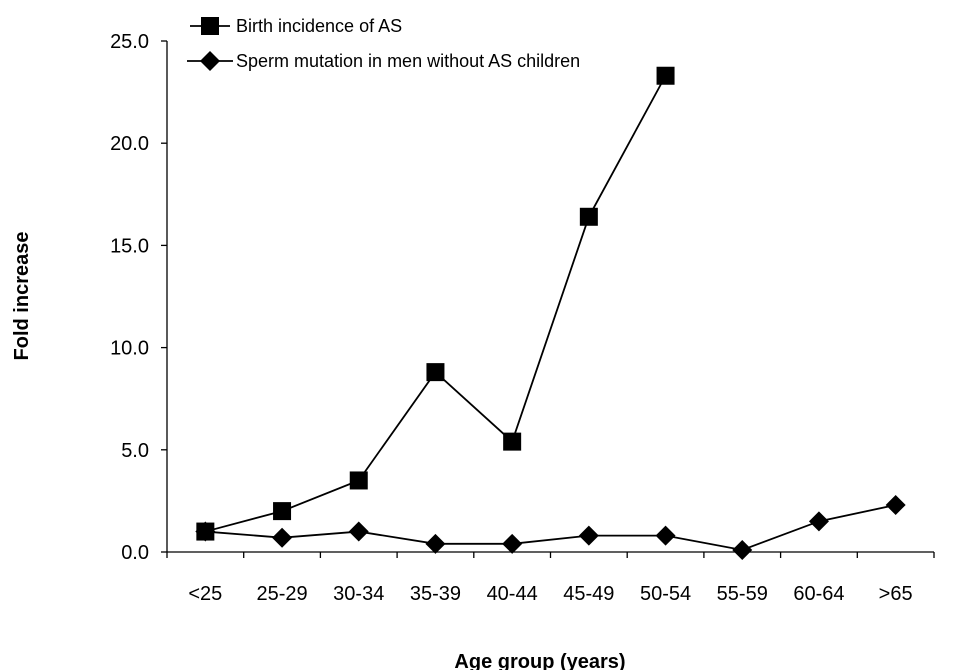 This screenshot has width=956, height=670. What do you see at coordinates (22, 296) in the screenshot?
I see `y-axis-title: Fold increase` at bounding box center [22, 296].